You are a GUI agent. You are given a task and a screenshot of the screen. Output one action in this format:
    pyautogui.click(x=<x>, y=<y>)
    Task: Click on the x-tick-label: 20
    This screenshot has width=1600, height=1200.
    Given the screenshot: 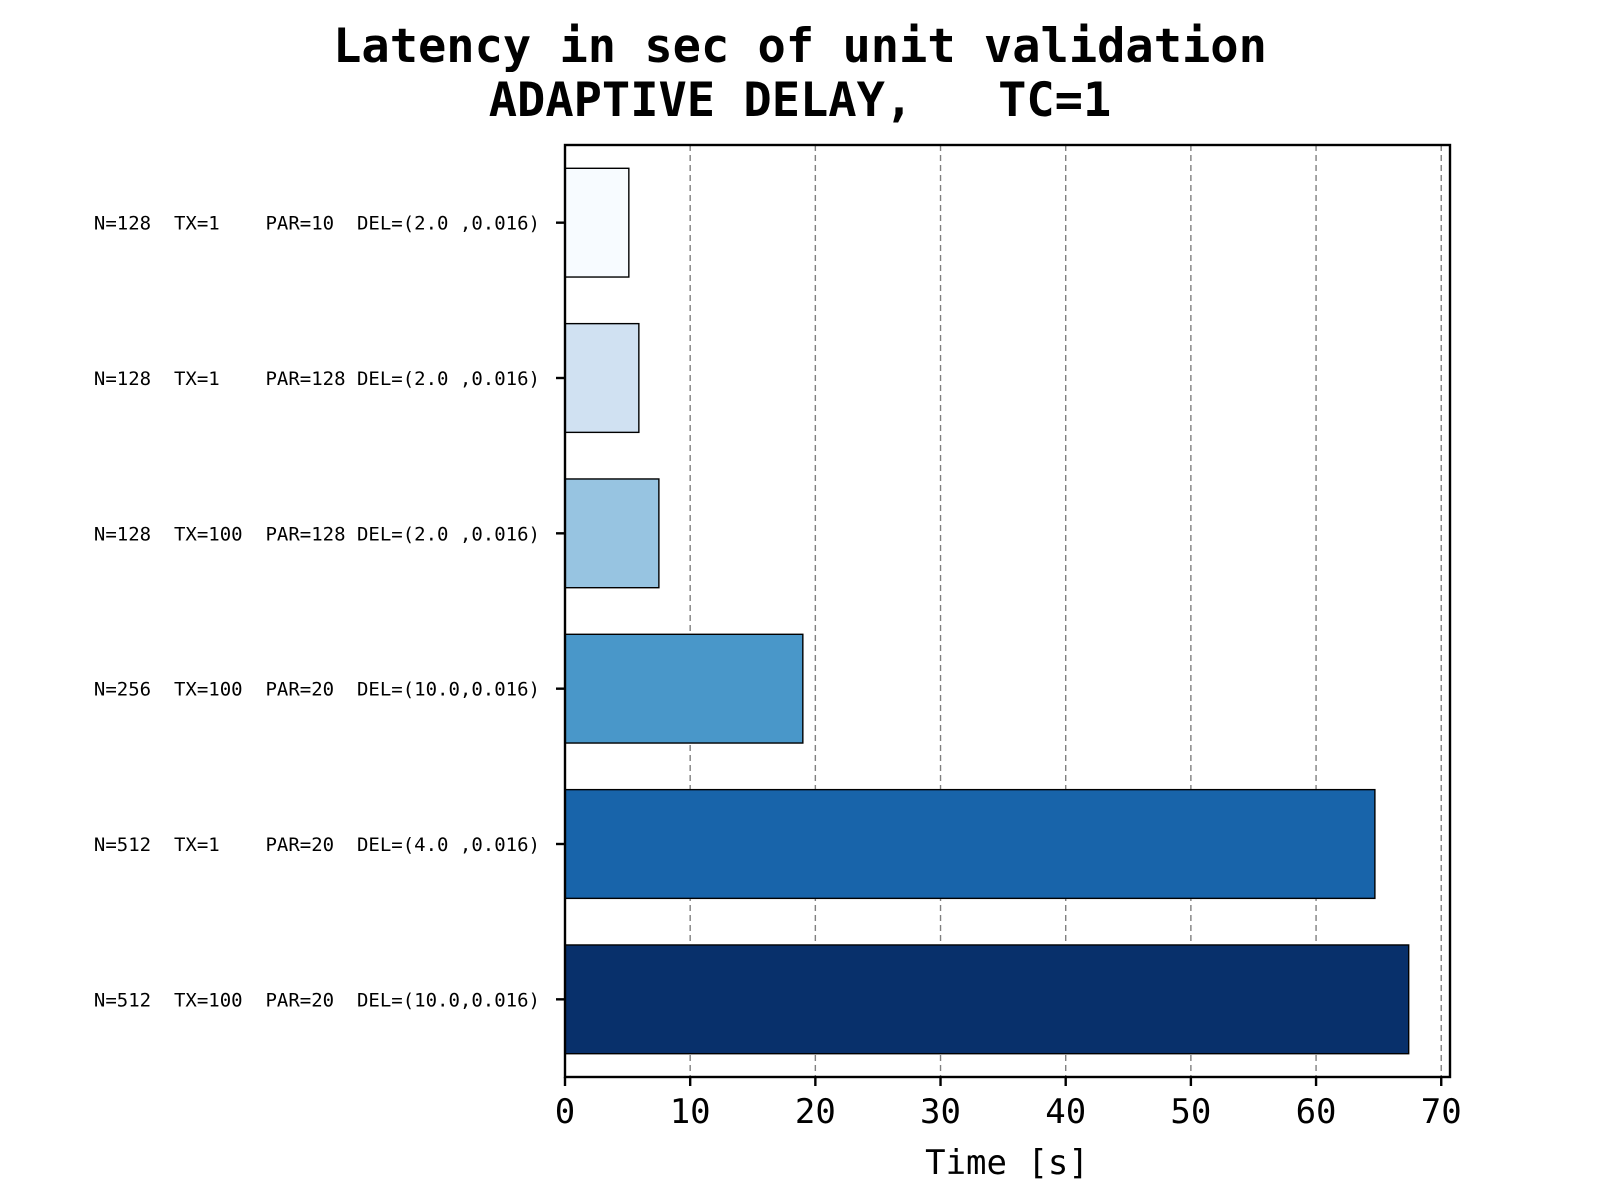 What is the action you would take?
    pyautogui.click(x=815, y=1112)
    